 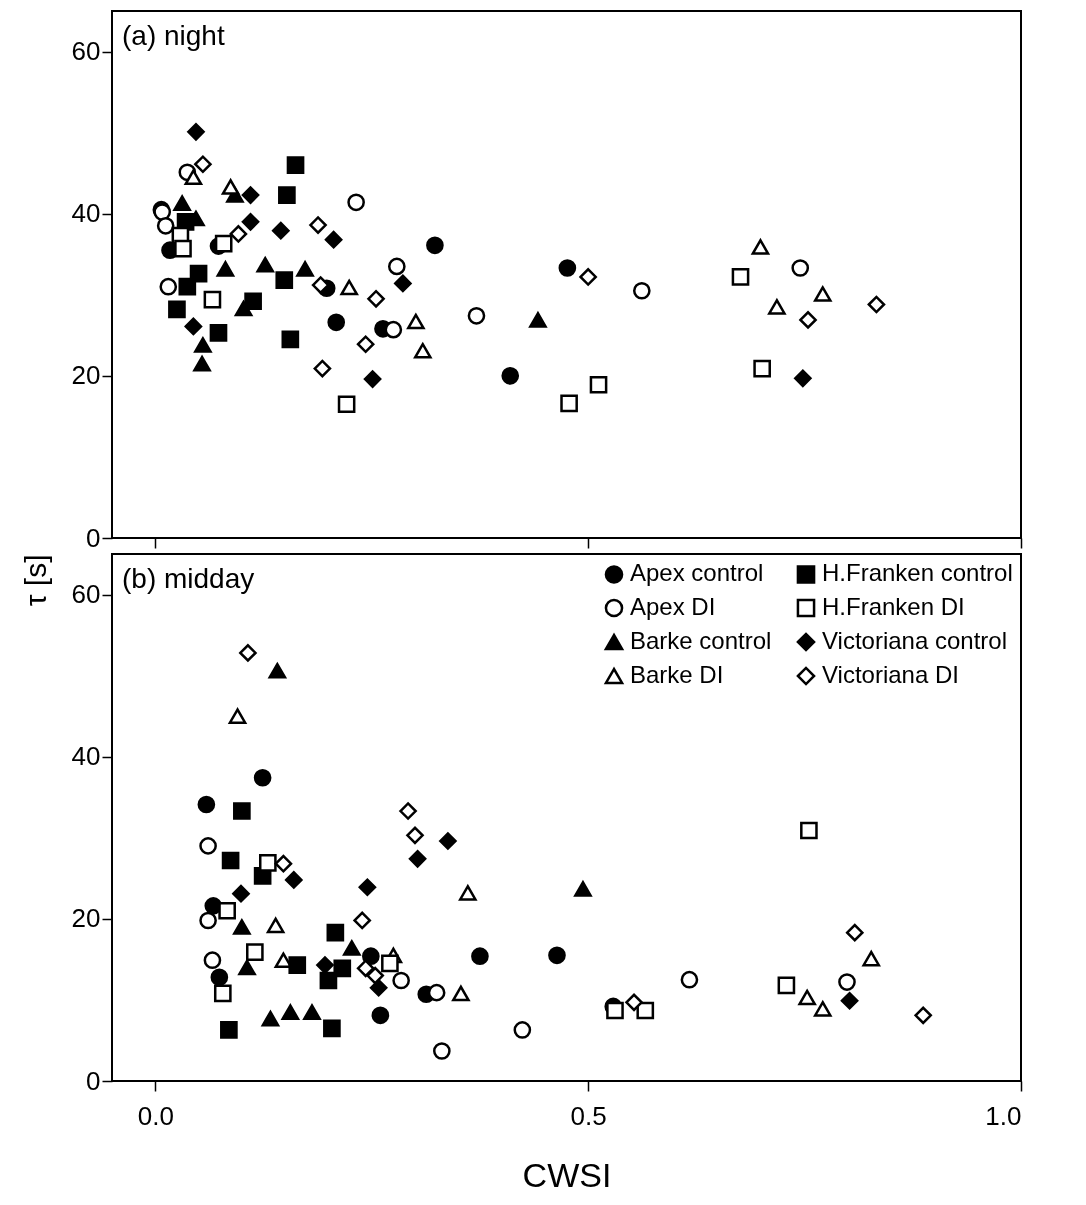 I want to click on x-tick-label: 0.0, so click(x=155, y=1115).